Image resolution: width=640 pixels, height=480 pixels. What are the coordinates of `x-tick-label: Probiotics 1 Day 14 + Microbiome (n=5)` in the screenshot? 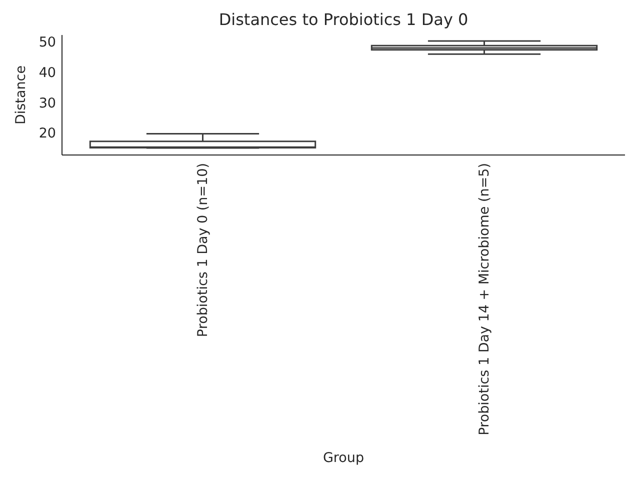 It's located at (484, 299).